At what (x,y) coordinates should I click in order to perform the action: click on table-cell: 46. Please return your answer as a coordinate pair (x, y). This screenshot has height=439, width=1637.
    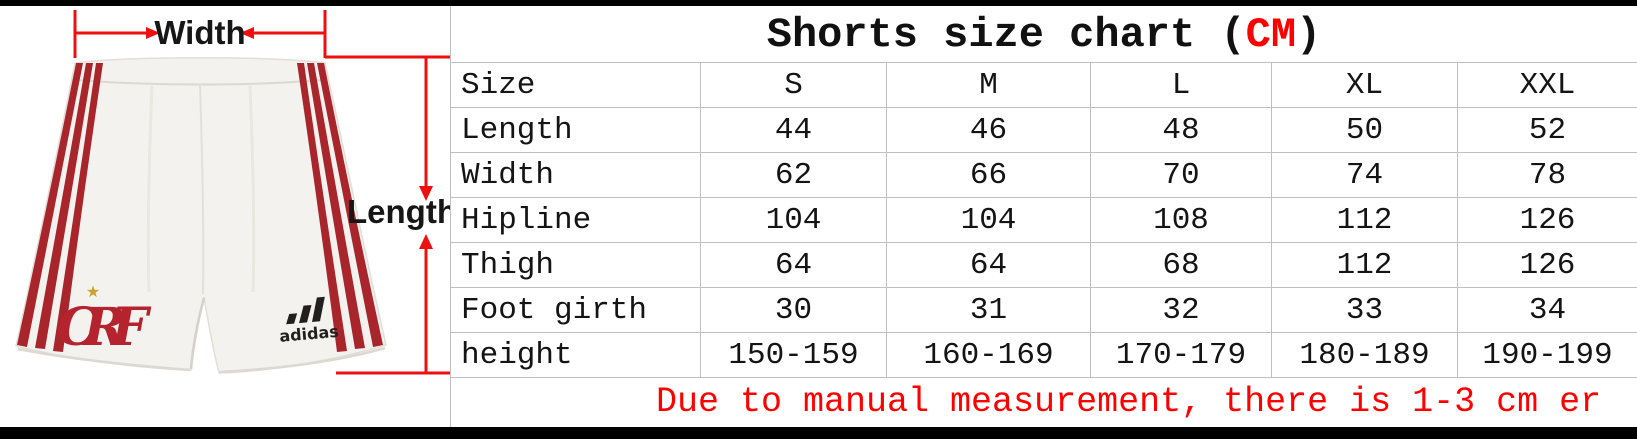
    Looking at the image, I should click on (988, 130).